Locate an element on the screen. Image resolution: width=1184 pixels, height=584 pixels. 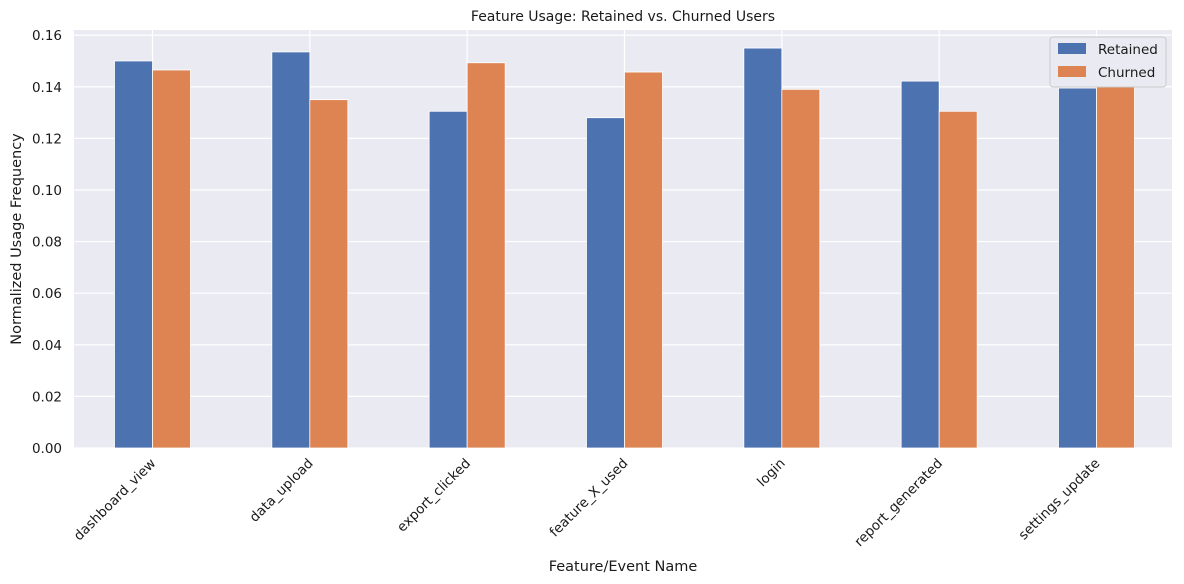
bar-retained-dashboard_view is located at coordinates (133, 254).